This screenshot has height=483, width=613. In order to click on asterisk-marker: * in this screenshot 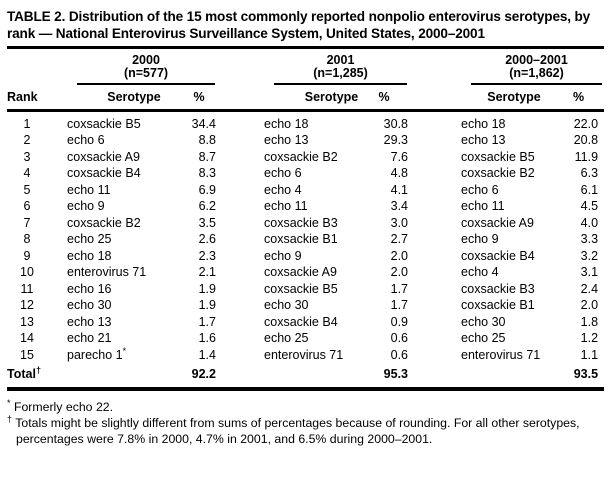, I will do `click(9, 403)`.